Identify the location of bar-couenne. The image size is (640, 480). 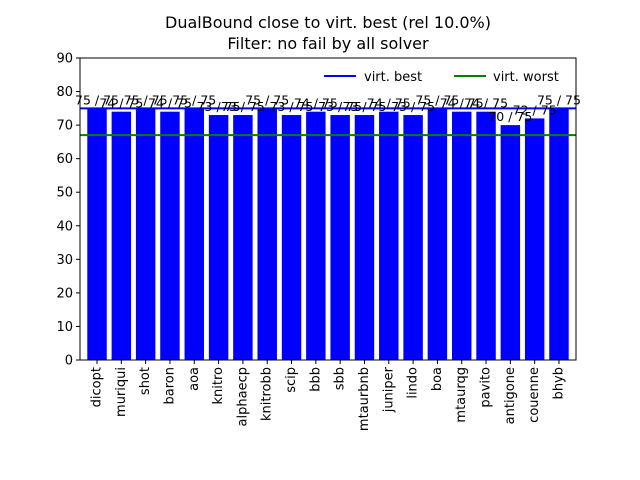
(534, 239).